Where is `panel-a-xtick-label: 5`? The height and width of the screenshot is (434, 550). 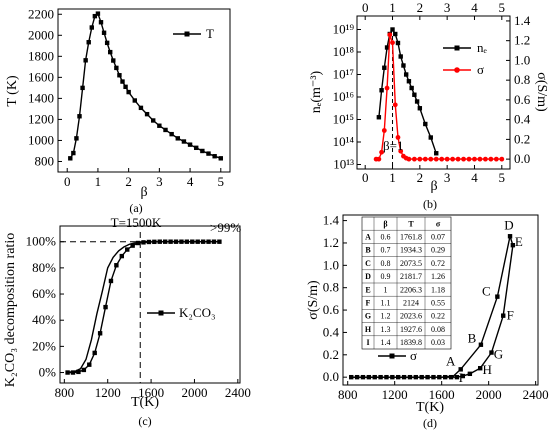 panel-a-xtick-label: 5 is located at coordinates (221, 181).